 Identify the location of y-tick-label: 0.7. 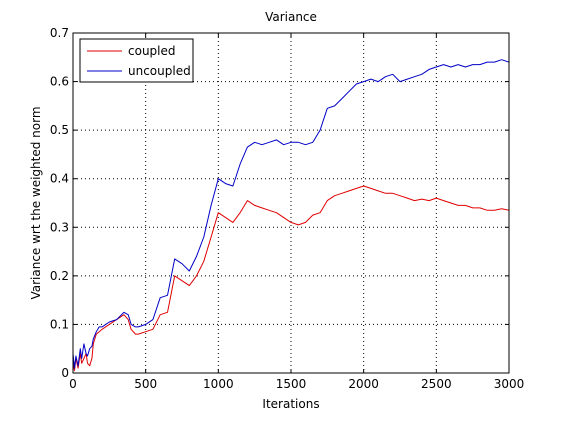
(59, 33).